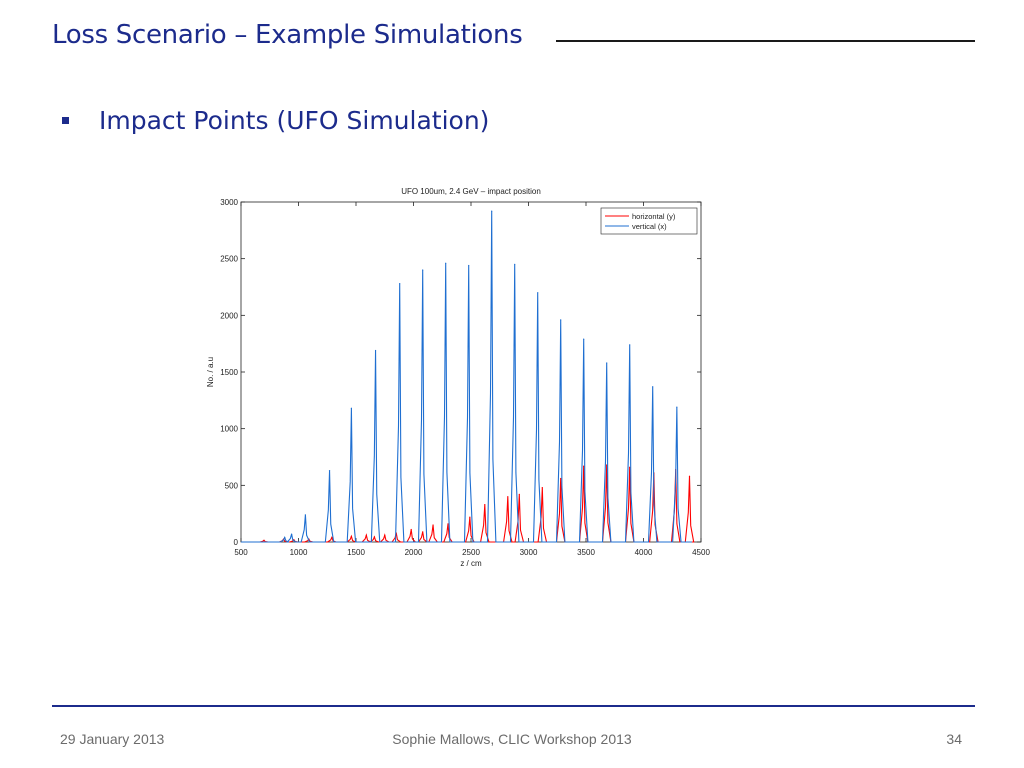  I want to click on y-tick-label: 1500, so click(229, 372).